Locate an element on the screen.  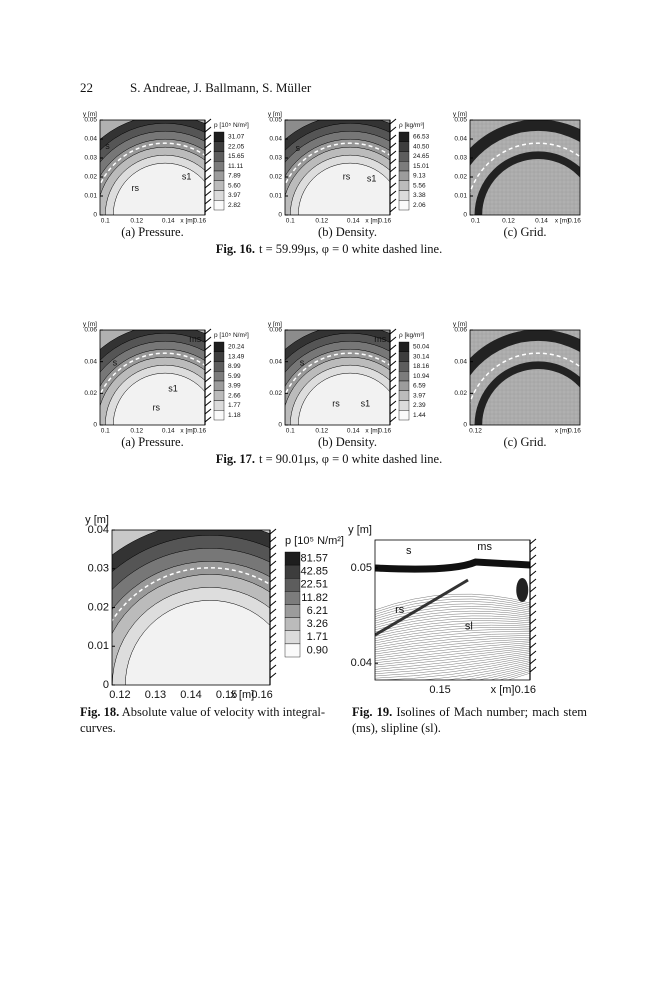
plot-frame is located at coordinates (525, 377).